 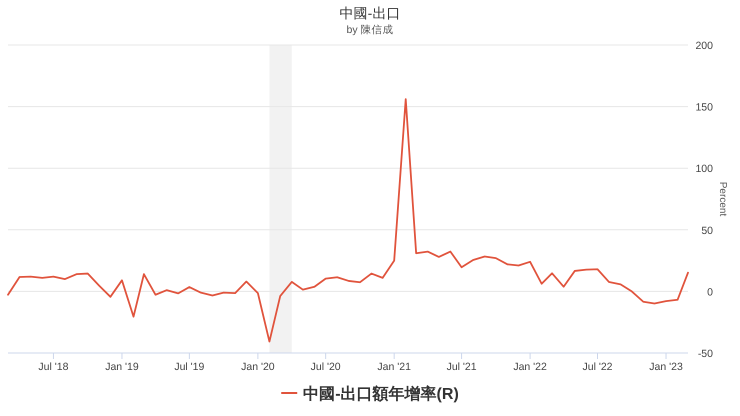 I want to click on x-tick-label: Jul '20, so click(x=325, y=367).